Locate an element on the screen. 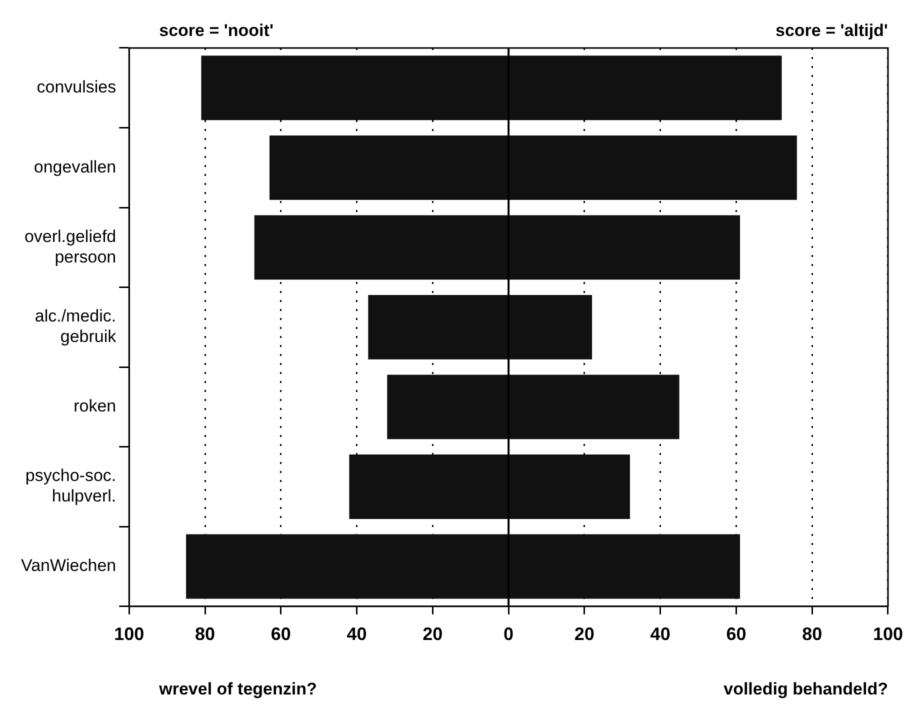 This screenshot has width=921, height=724. y-tick-label: VanWiechen is located at coordinates (68, 566).